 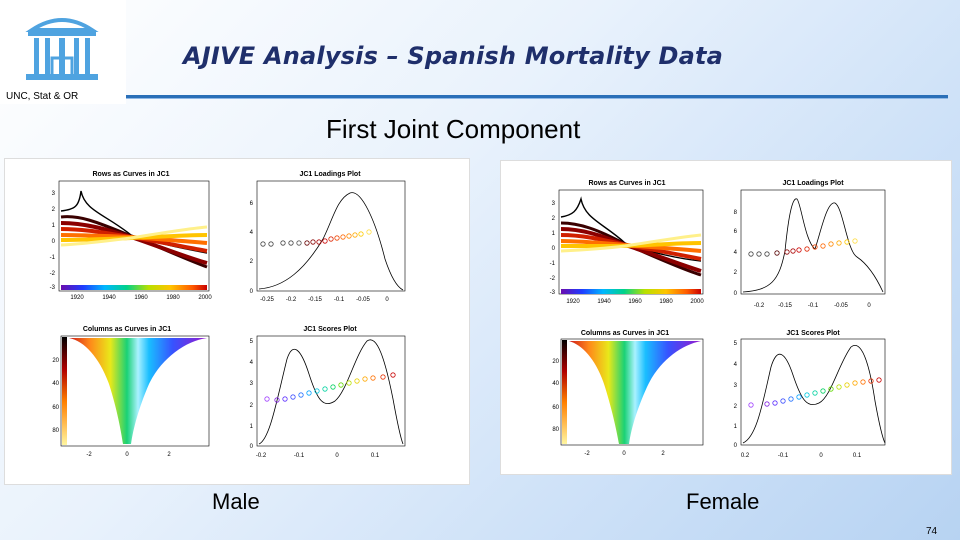 I want to click on org-label: UNC, Stat & OR, so click(x=42, y=96).